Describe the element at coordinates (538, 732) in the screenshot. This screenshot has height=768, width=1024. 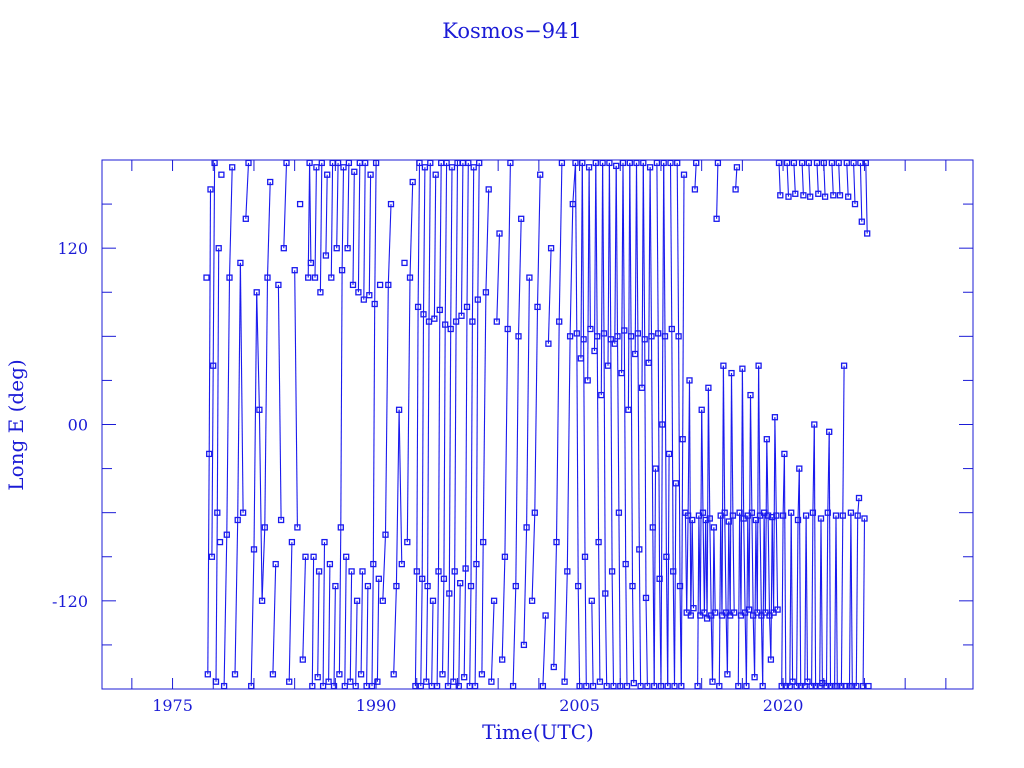
I see `x-axis-label: Time(UTC)` at that location.